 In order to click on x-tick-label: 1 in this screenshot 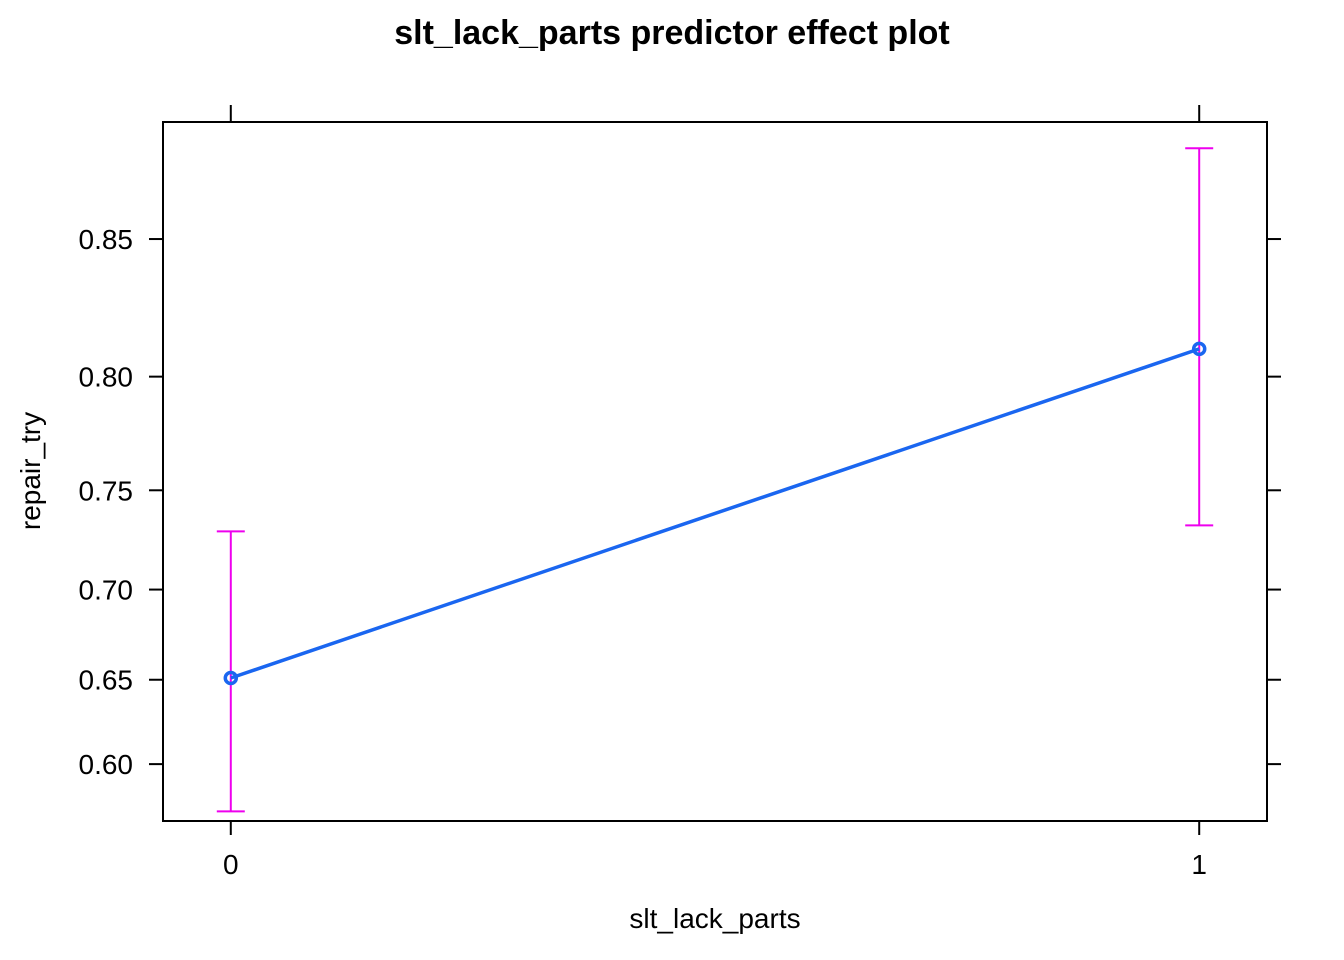, I will do `click(1199, 864)`.